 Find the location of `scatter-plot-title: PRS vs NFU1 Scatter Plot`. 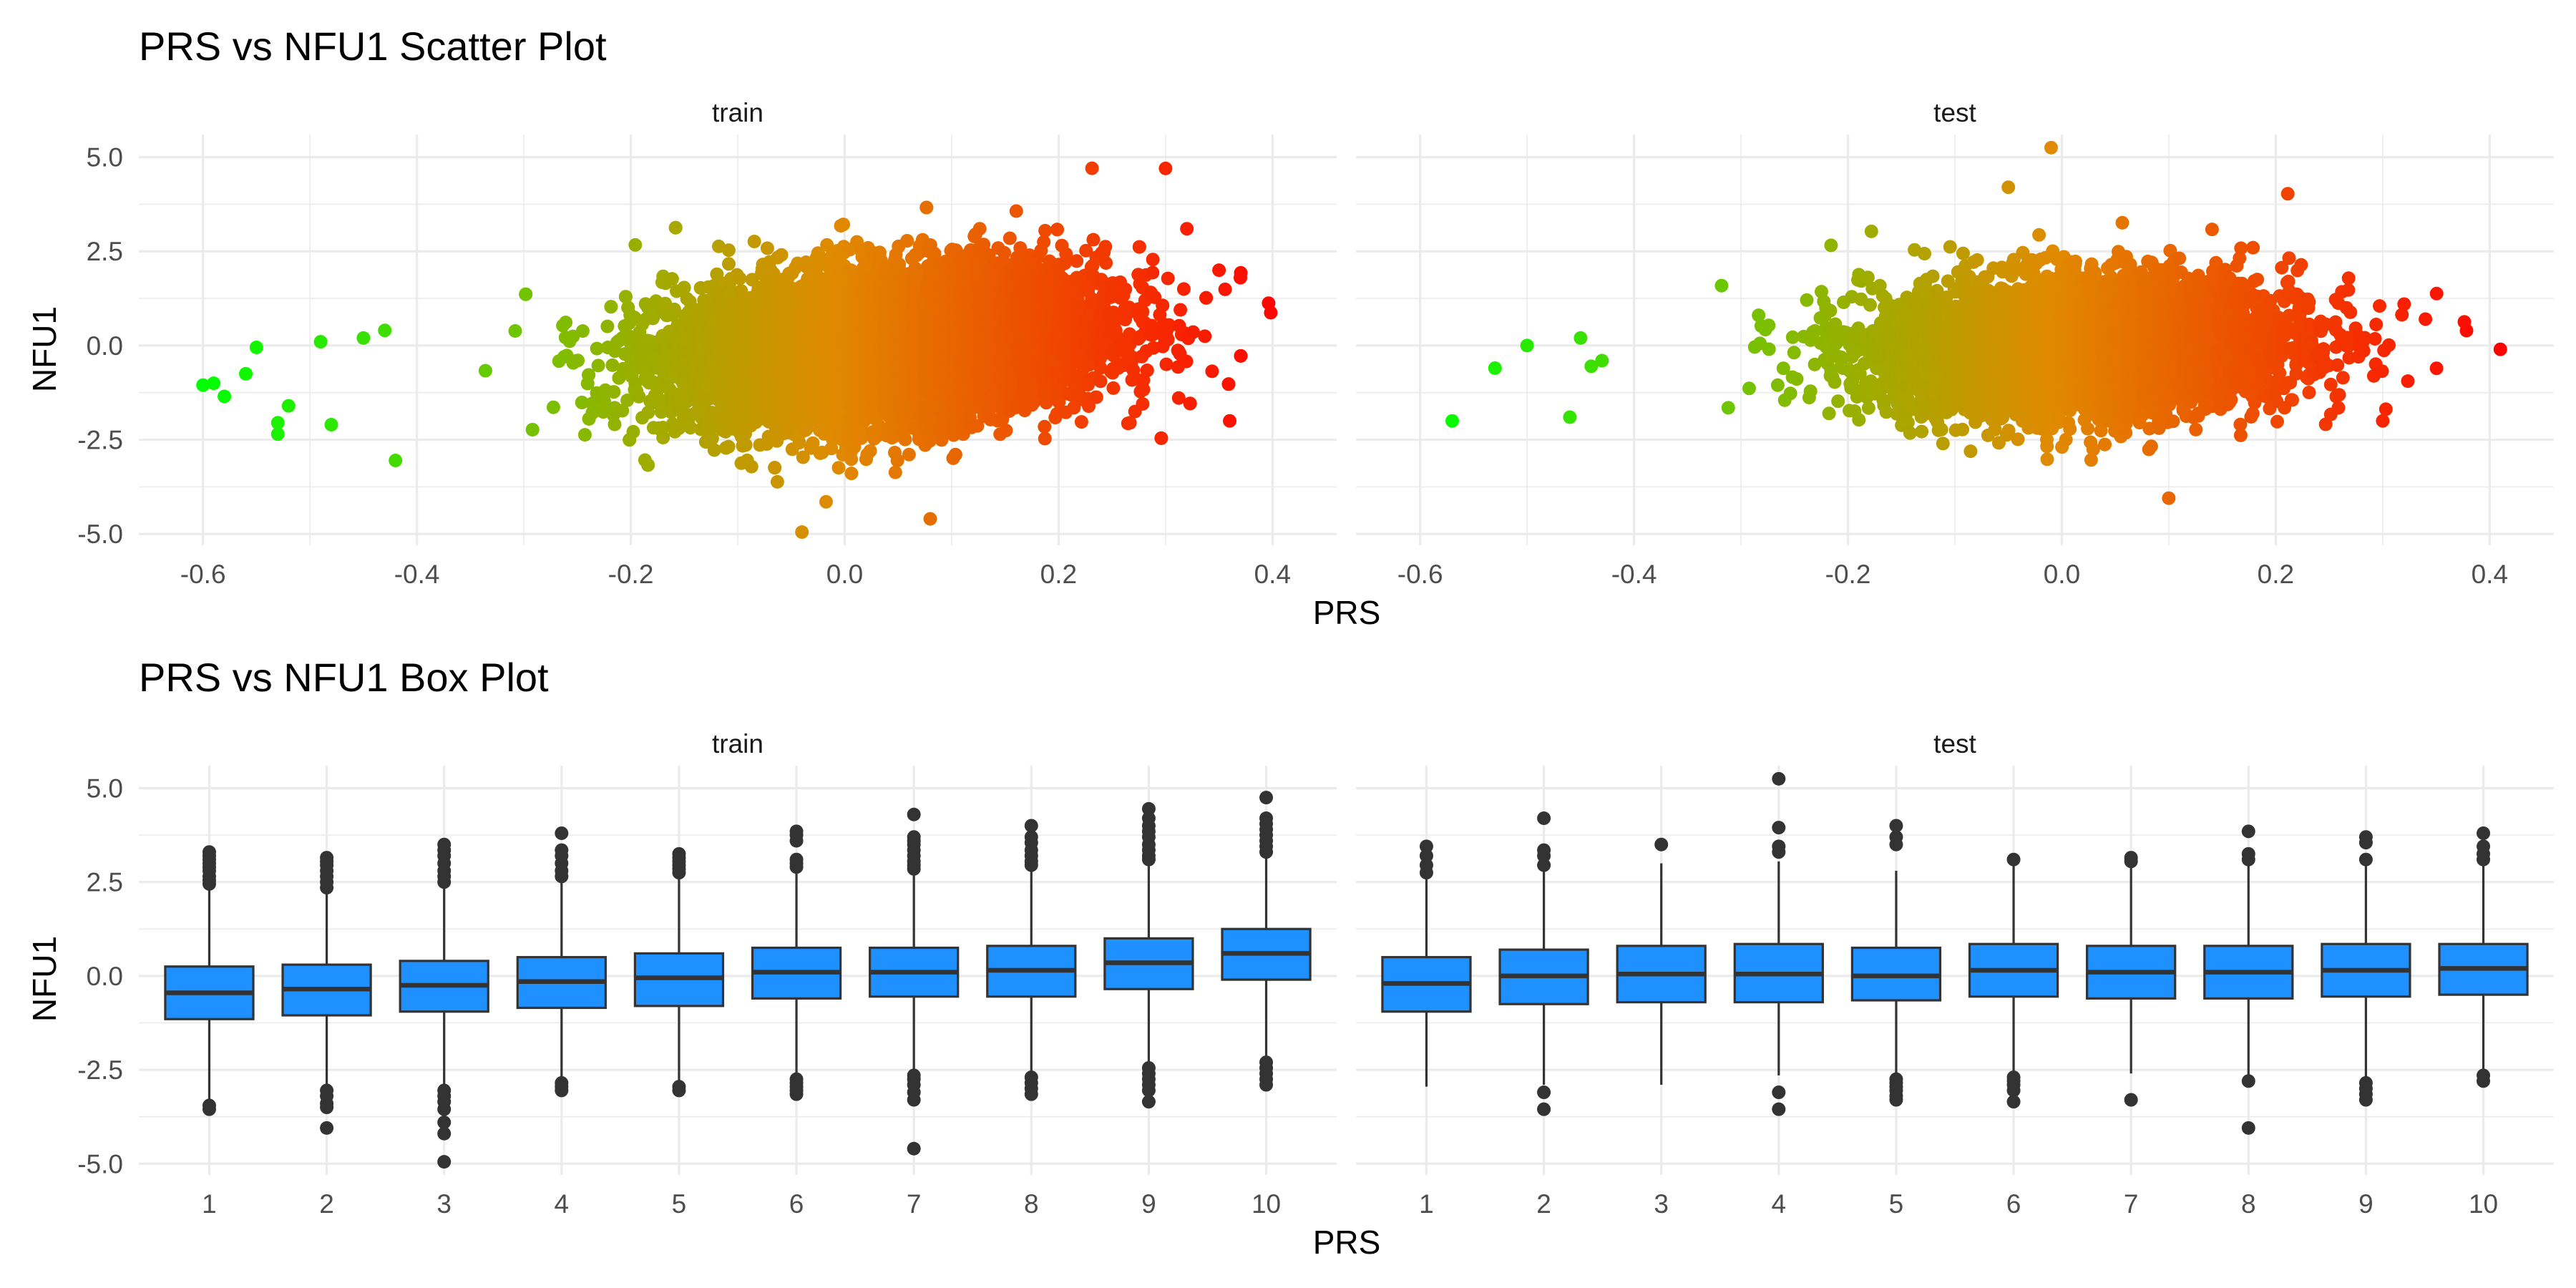

scatter-plot-title: PRS vs NFU1 Scatter Plot is located at coordinates (373, 46).